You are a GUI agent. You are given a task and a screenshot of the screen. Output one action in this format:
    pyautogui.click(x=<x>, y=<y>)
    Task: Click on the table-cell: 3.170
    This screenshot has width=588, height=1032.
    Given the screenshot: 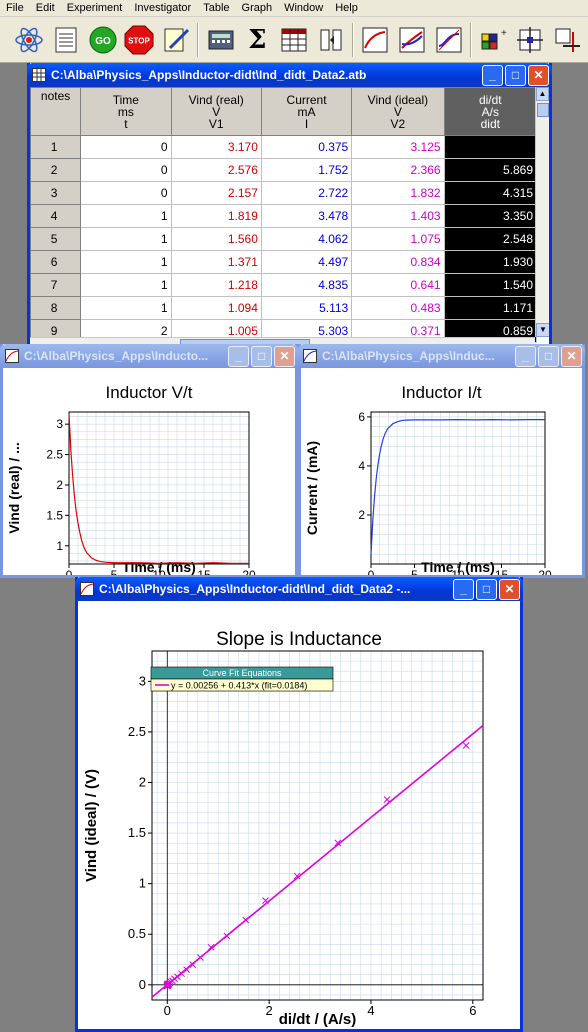 What is the action you would take?
    pyautogui.click(x=216, y=147)
    